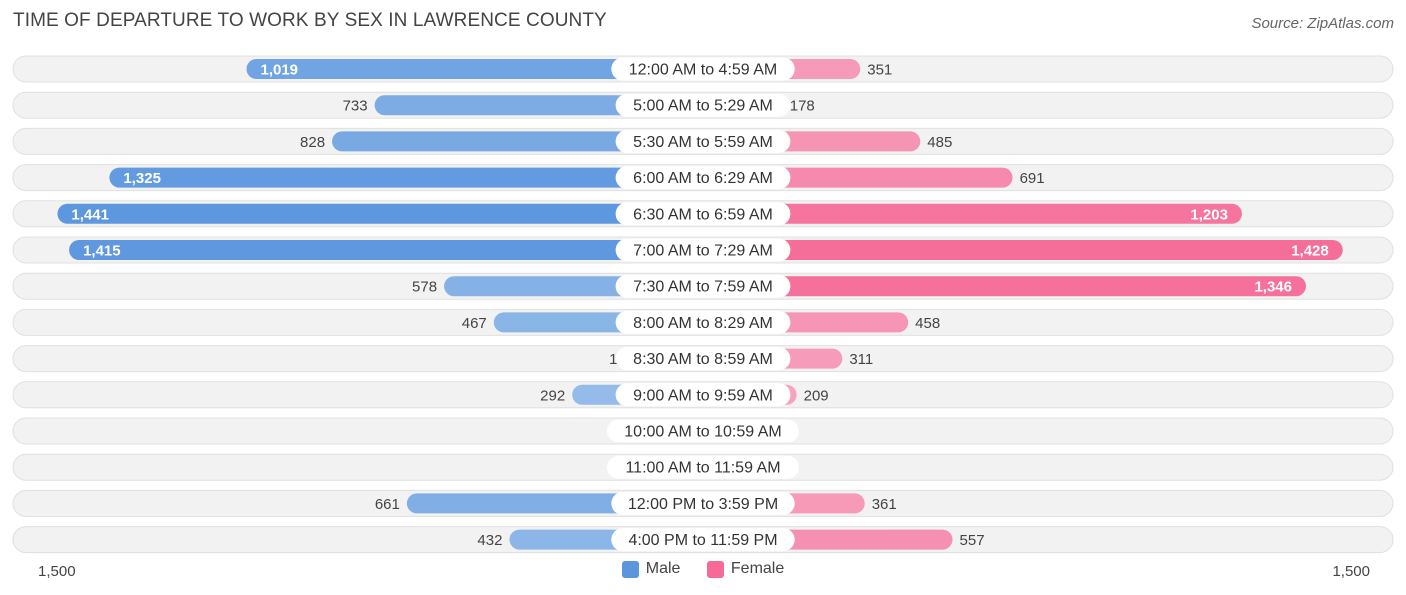  What do you see at coordinates (861, 359) in the screenshot?
I see `value-label-female: 311` at bounding box center [861, 359].